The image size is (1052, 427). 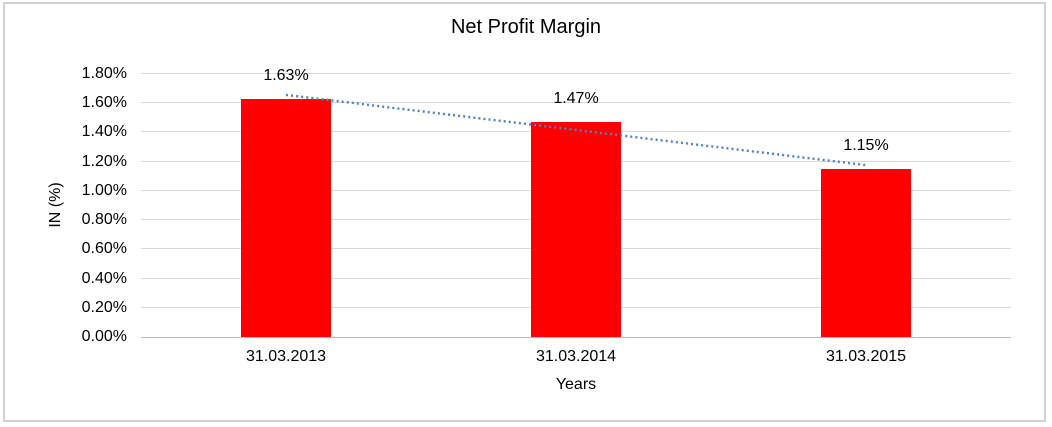 I want to click on y-tick-label: 1.80%, so click(x=104, y=73).